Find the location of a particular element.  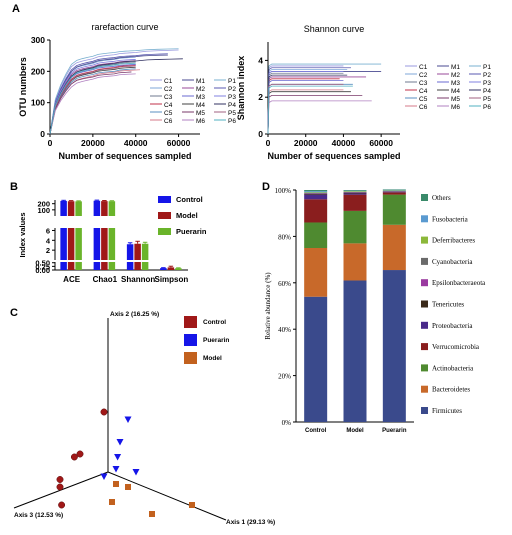

legend-label-tenericutes: Tenericutes is located at coordinates (448, 305).